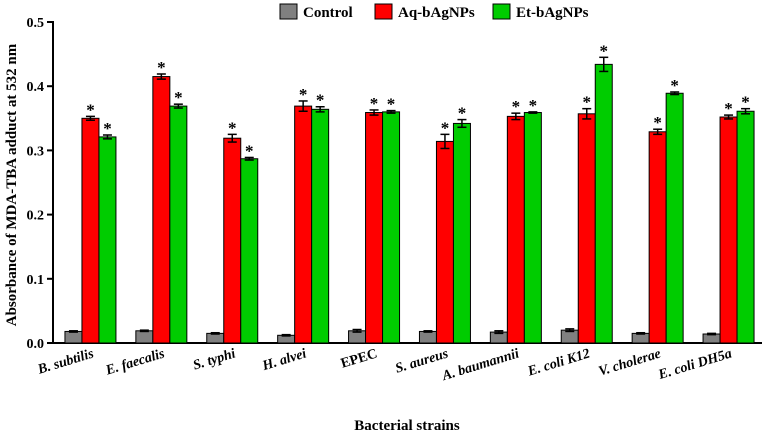  I want to click on legend-label-et-bagnps: Et-bAgNPs, so click(552, 13).